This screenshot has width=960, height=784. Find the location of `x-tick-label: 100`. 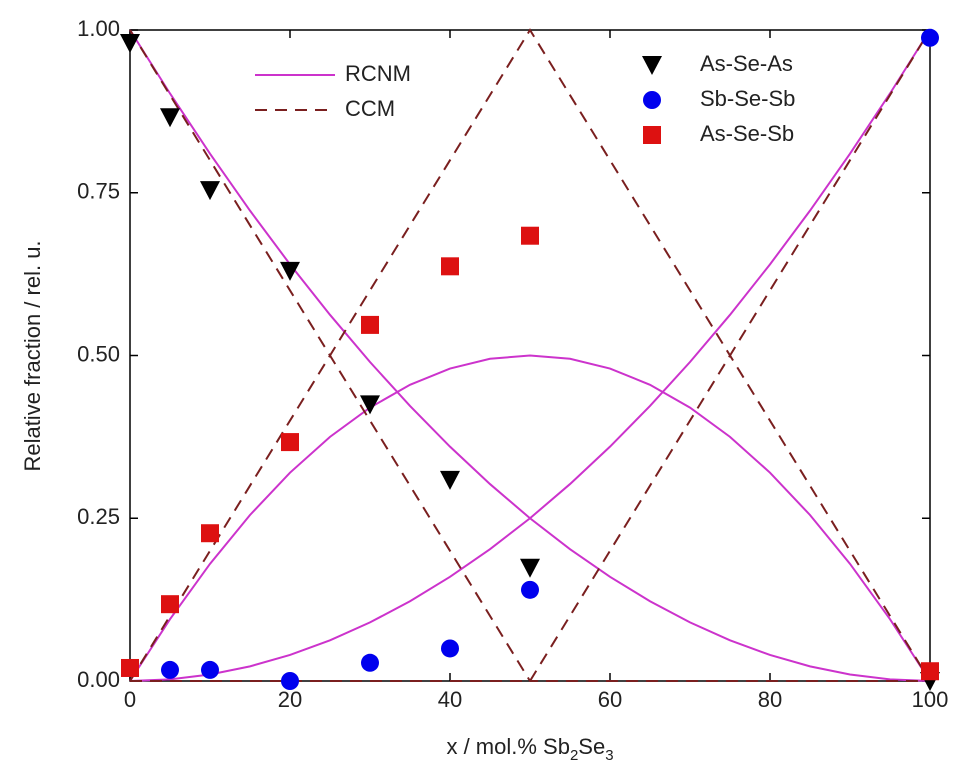

x-tick-label: 100 is located at coordinates (930, 699).